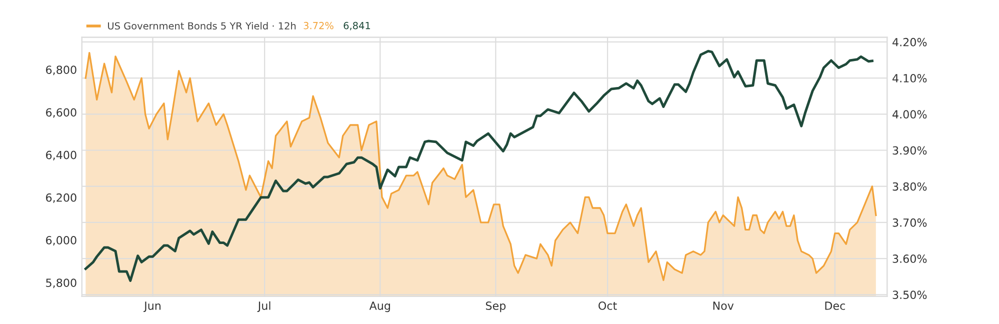 This screenshot has width=999, height=324. Describe the element at coordinates (319, 26) in the screenshot. I see `text: 3.72%` at that location.